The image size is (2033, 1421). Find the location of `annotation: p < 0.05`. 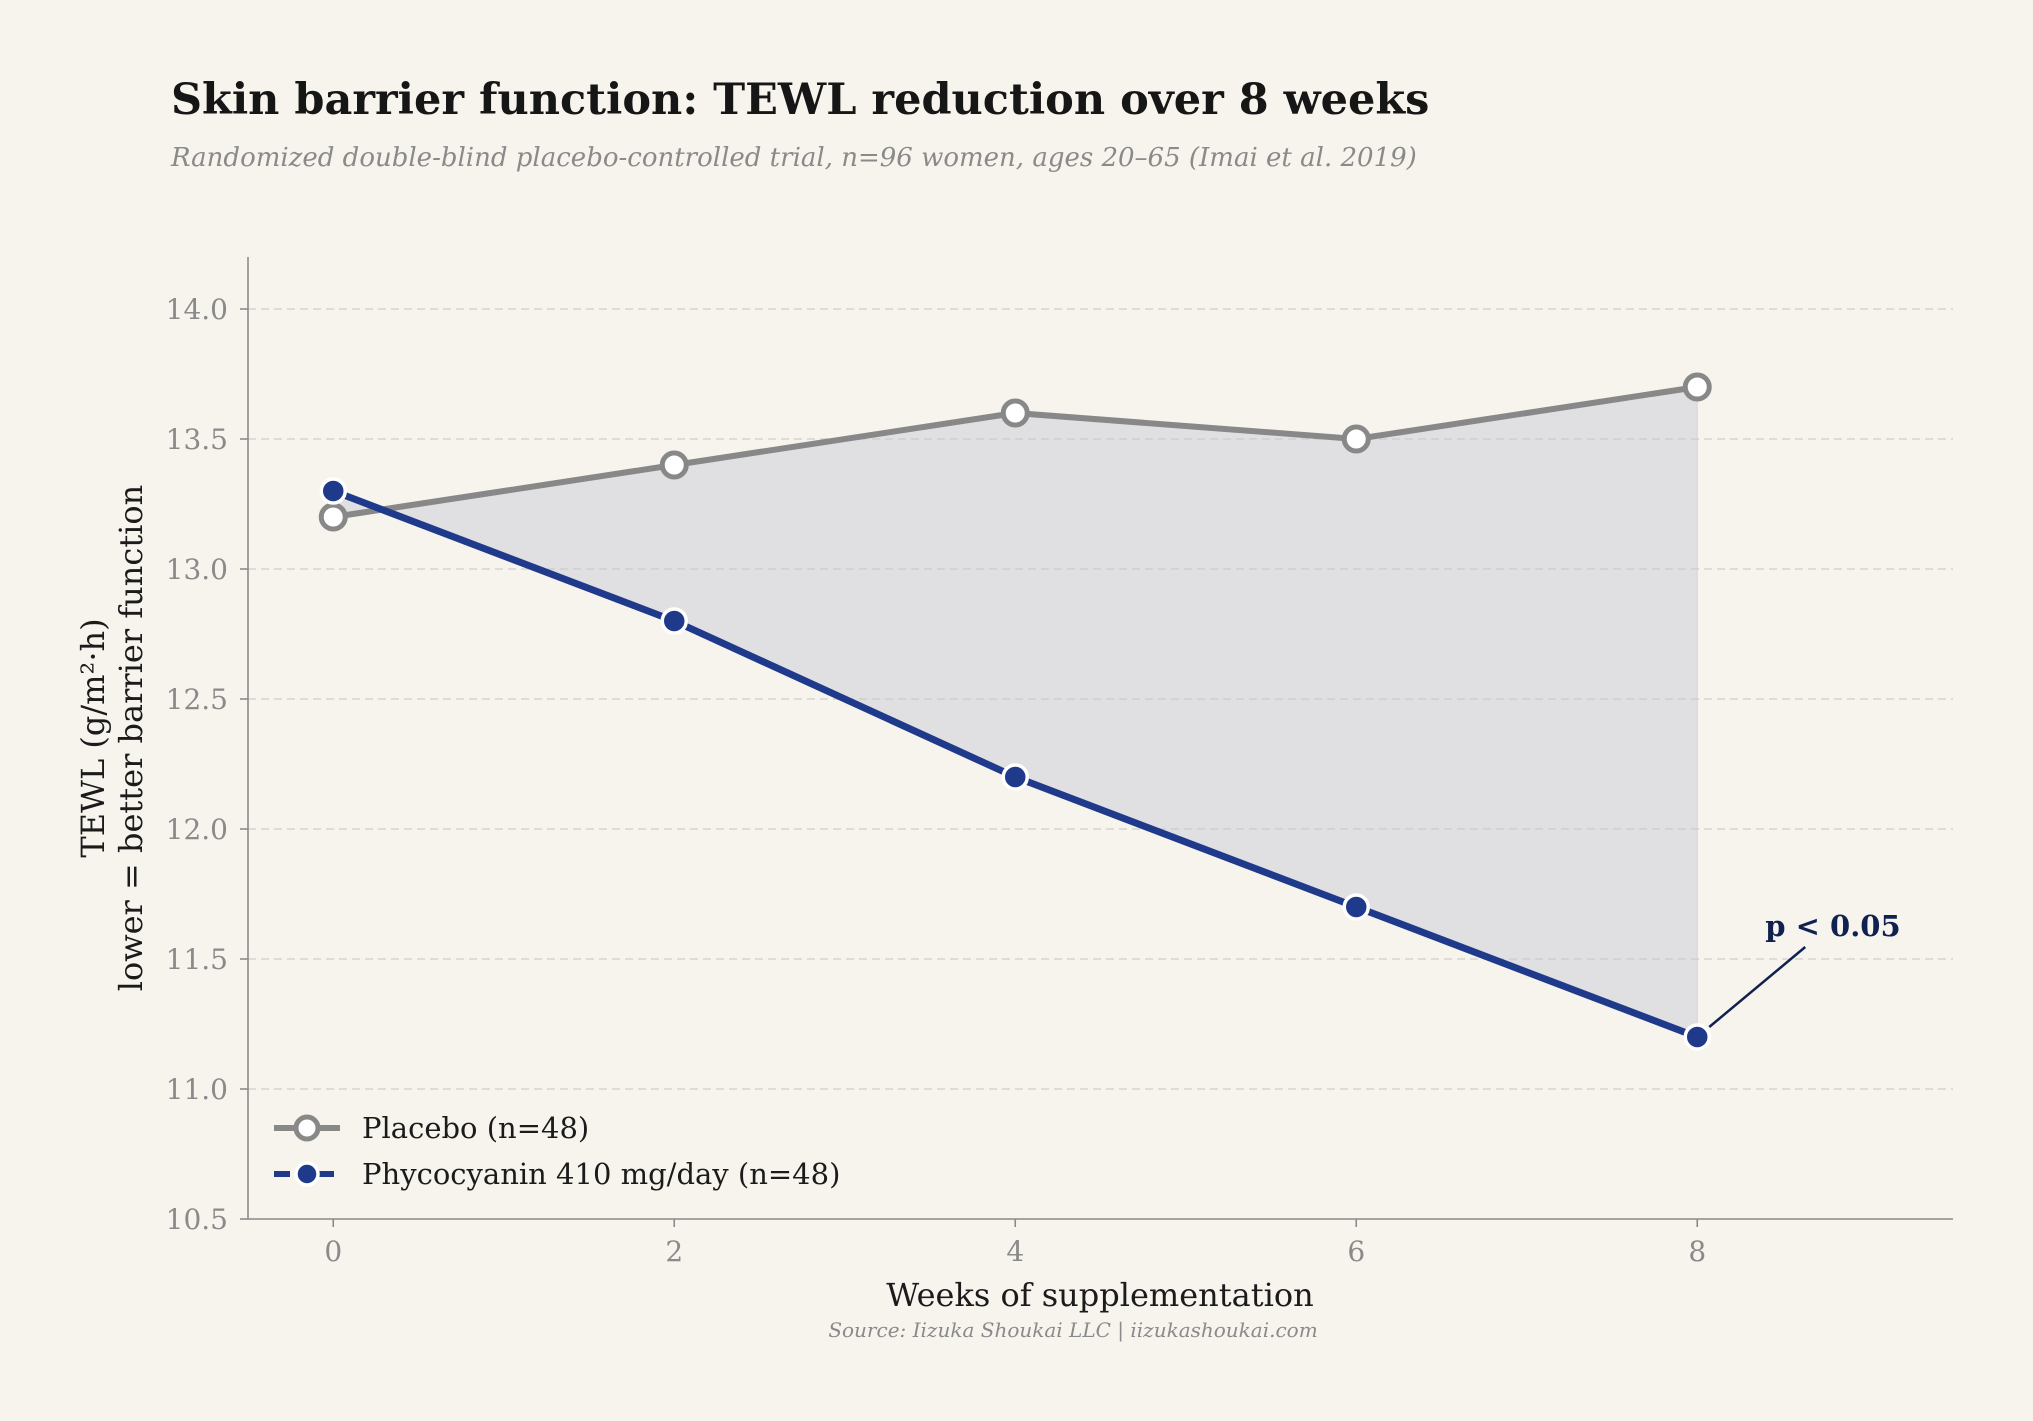

annotation: p < 0.05 is located at coordinates (1804, 968).